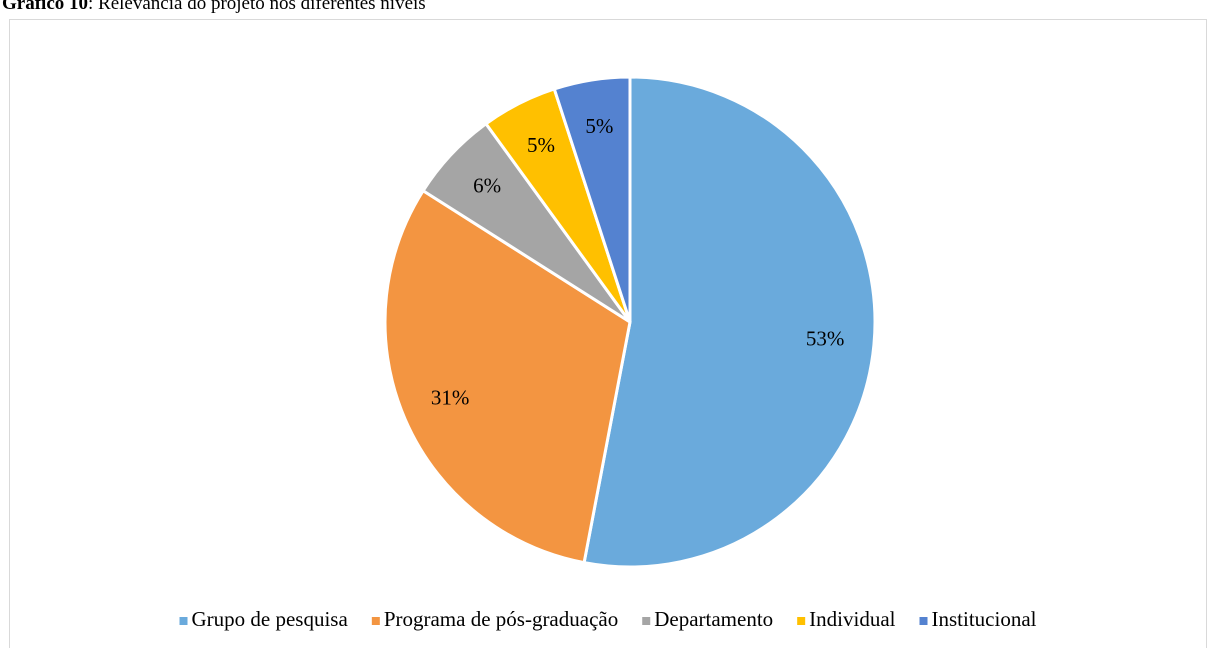 The width and height of the screenshot is (1207, 648). I want to click on data-label: 53%, so click(825, 338).